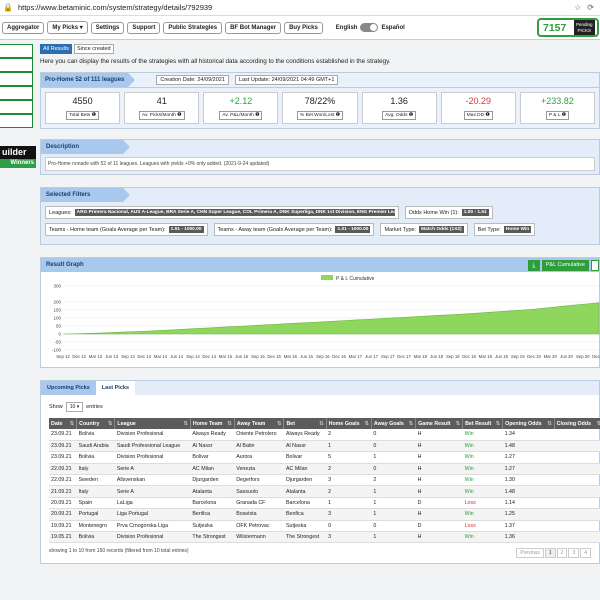  What do you see at coordinates (305, 526) in the screenshot?
I see `table-cell: Sutjeska` at bounding box center [305, 526].